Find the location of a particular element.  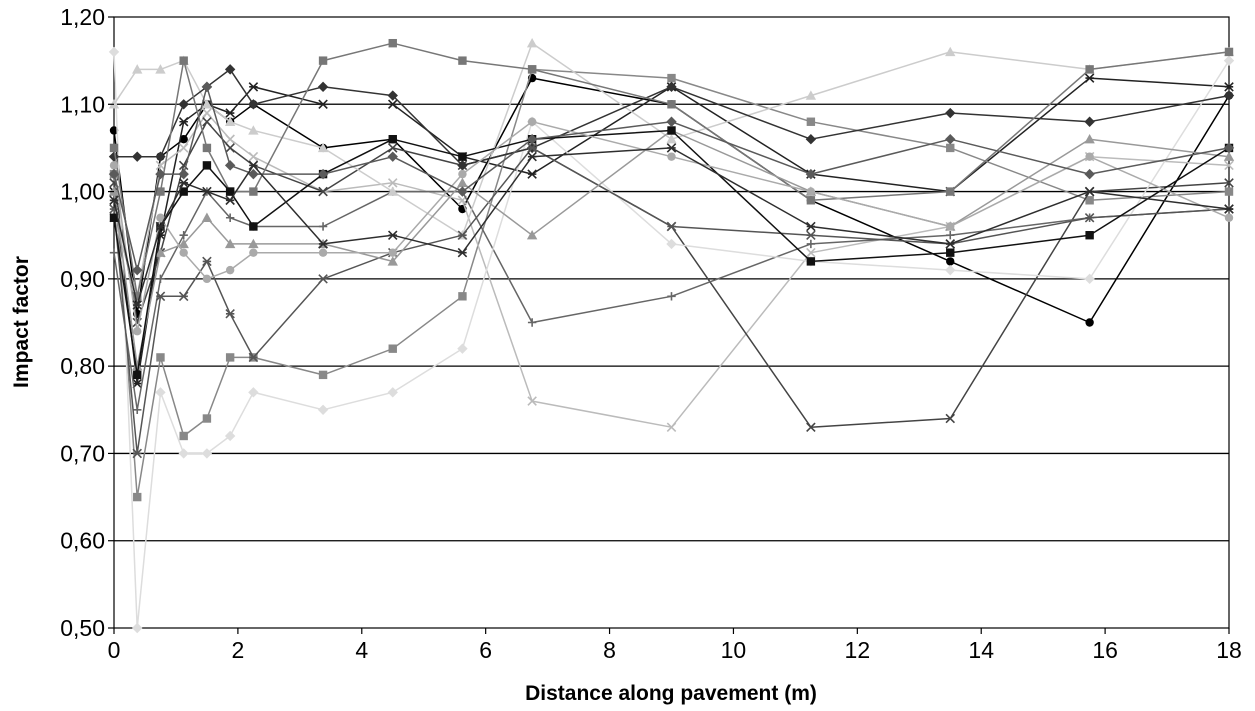

x-axis-title: Distance along pavement (m) is located at coordinates (671, 693).